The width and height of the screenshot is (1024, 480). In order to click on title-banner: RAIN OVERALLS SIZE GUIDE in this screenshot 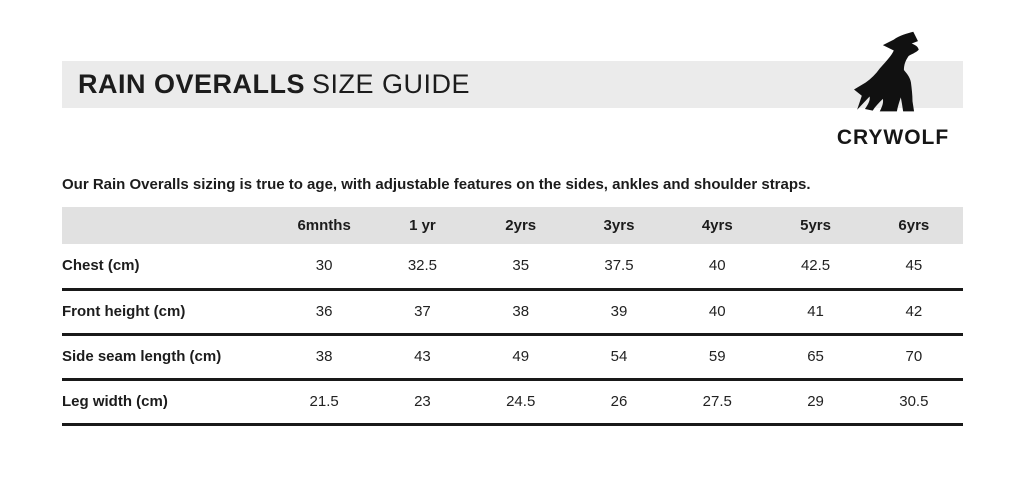, I will do `click(512, 84)`.